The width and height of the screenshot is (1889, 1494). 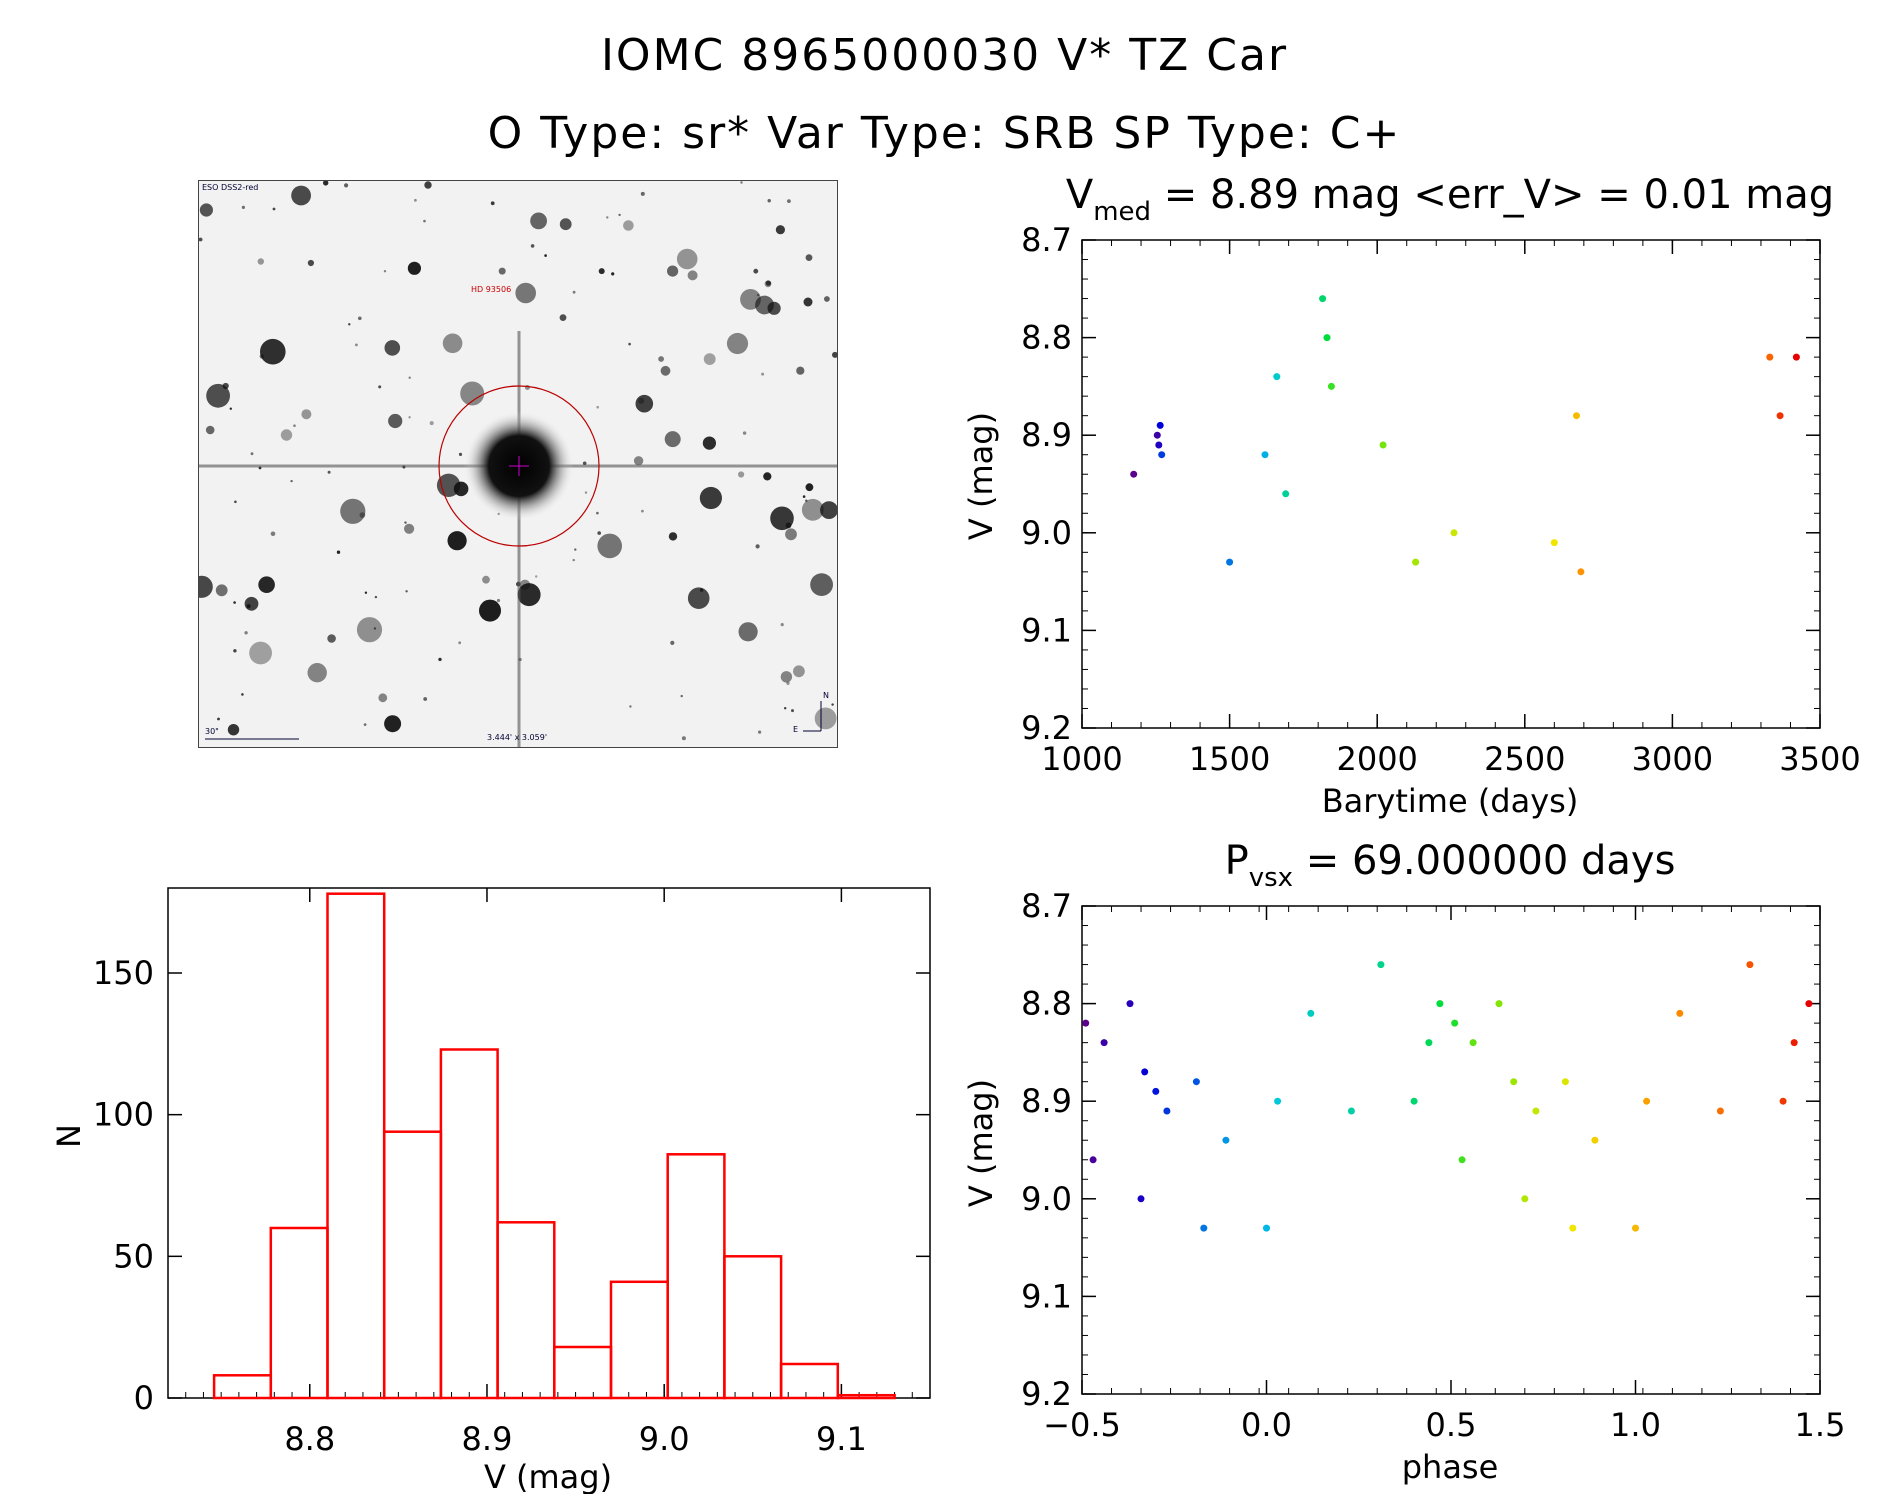 What do you see at coordinates (123, 1115) in the screenshot?
I see `histogram-y-tick-label: 100` at bounding box center [123, 1115].